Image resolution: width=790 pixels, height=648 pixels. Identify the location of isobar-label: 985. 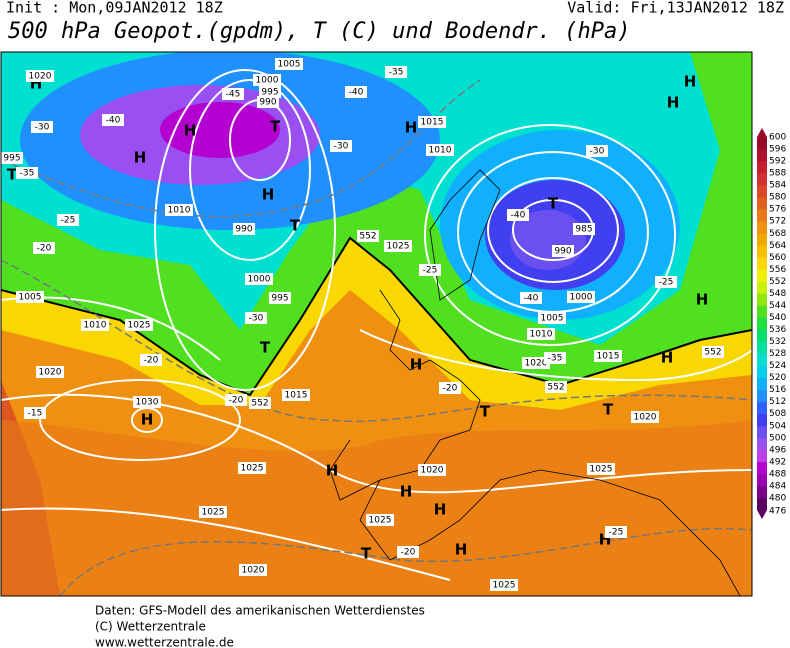
(583, 230).